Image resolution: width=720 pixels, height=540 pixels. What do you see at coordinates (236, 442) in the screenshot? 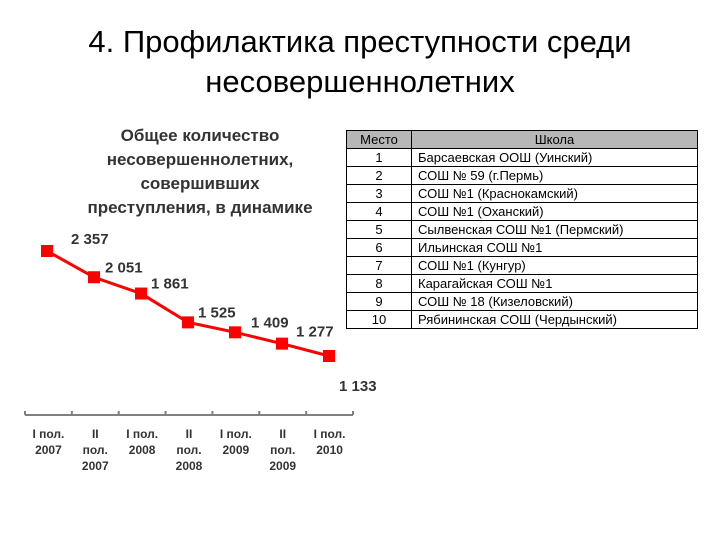
I see `x-tick-label: I пол. 2009` at bounding box center [236, 442].